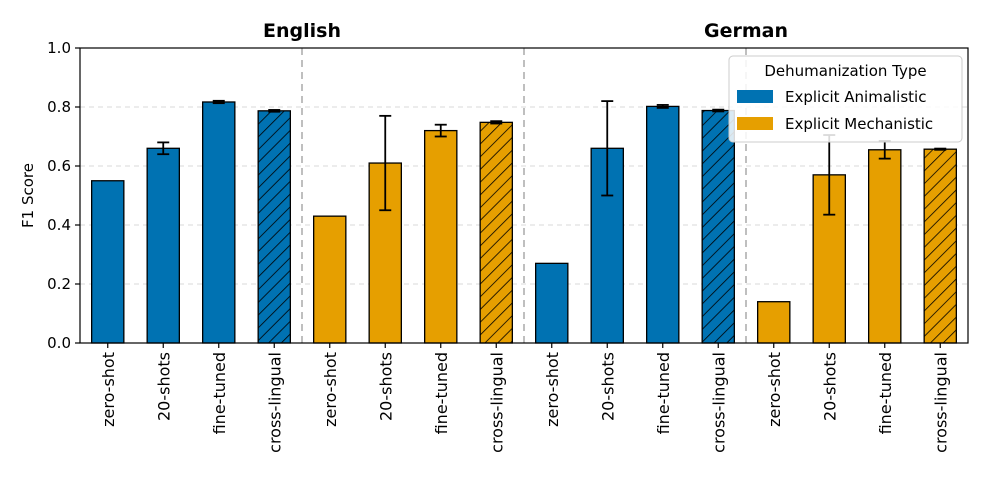  What do you see at coordinates (59, 48) in the screenshot?
I see `y-tick-label: 1.0` at bounding box center [59, 48].